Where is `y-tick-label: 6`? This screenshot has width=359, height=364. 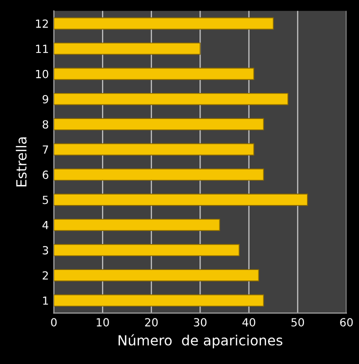
y-tick-label: 6 is located at coordinates (45, 174).